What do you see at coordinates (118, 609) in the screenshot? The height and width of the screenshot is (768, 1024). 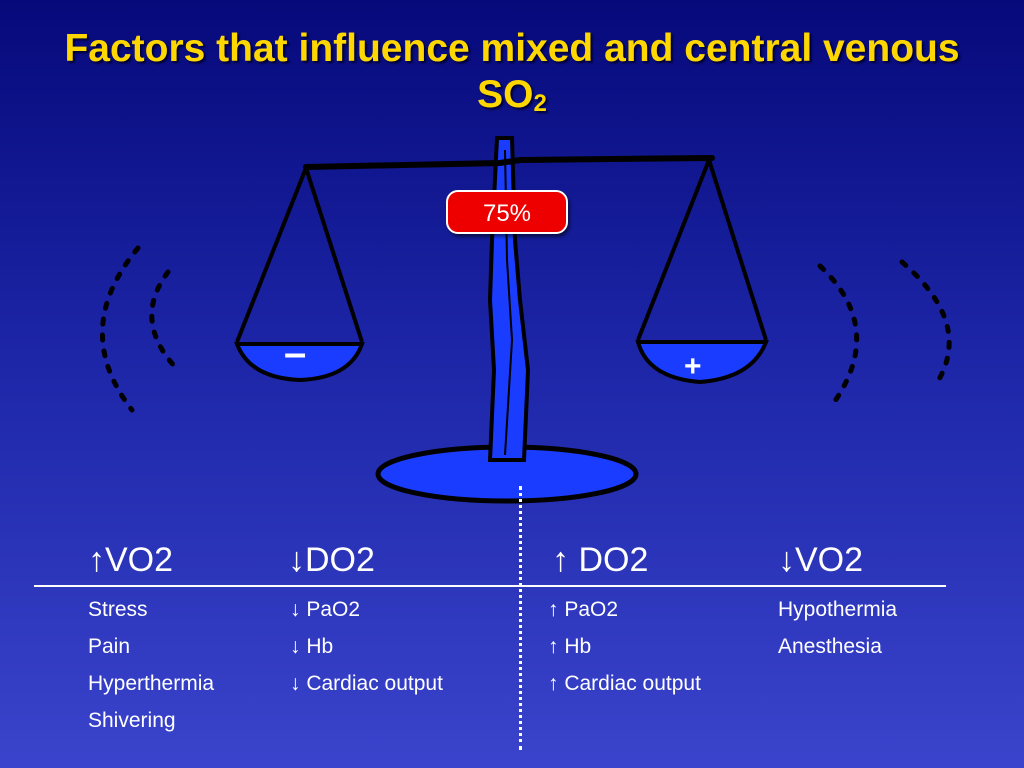 I see `list-item: Stress` at bounding box center [118, 609].